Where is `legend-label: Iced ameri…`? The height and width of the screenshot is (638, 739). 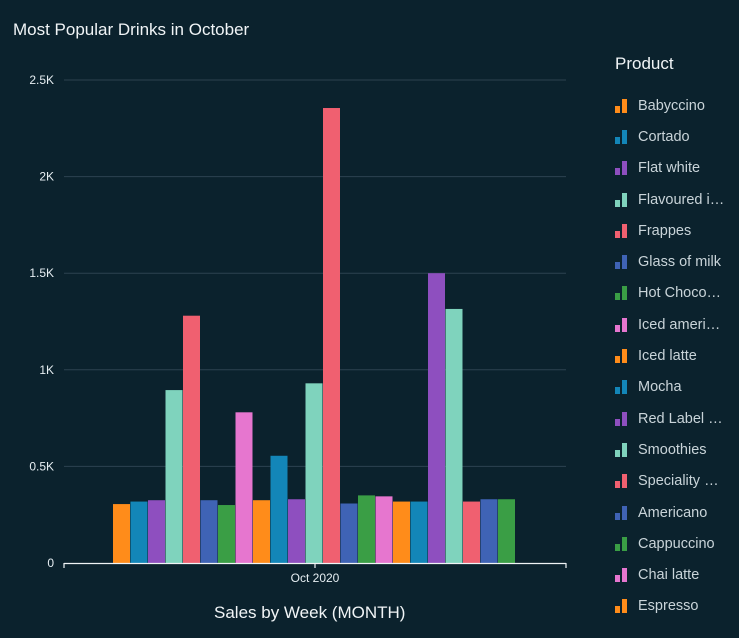 legend-label: Iced ameri… is located at coordinates (679, 324).